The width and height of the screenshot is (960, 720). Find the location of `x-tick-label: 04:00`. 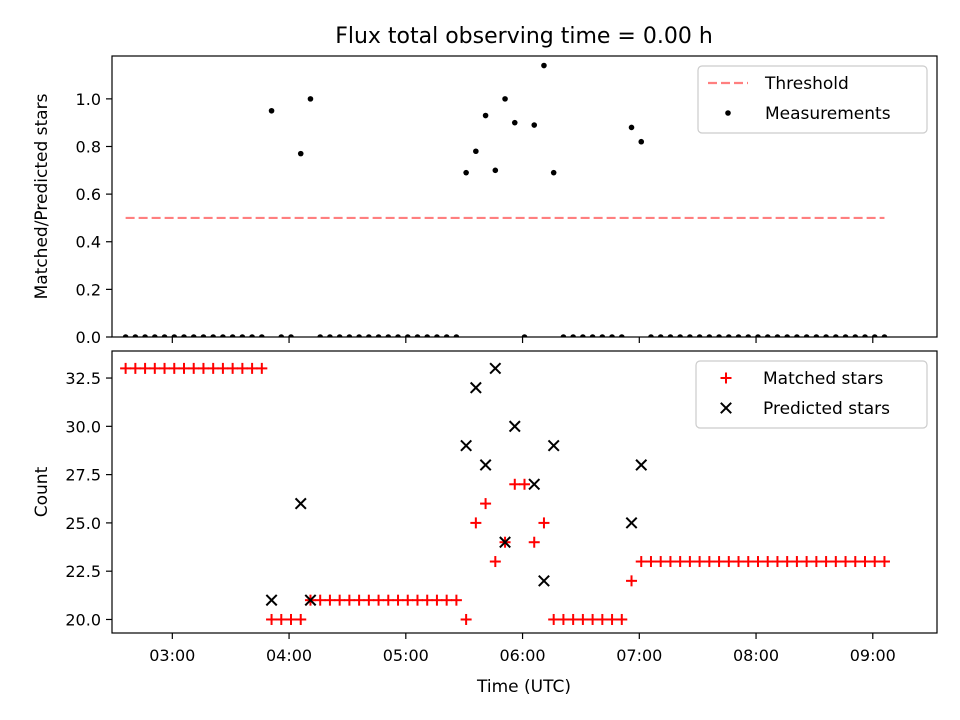

x-tick-label: 04:00 is located at coordinates (289, 655).